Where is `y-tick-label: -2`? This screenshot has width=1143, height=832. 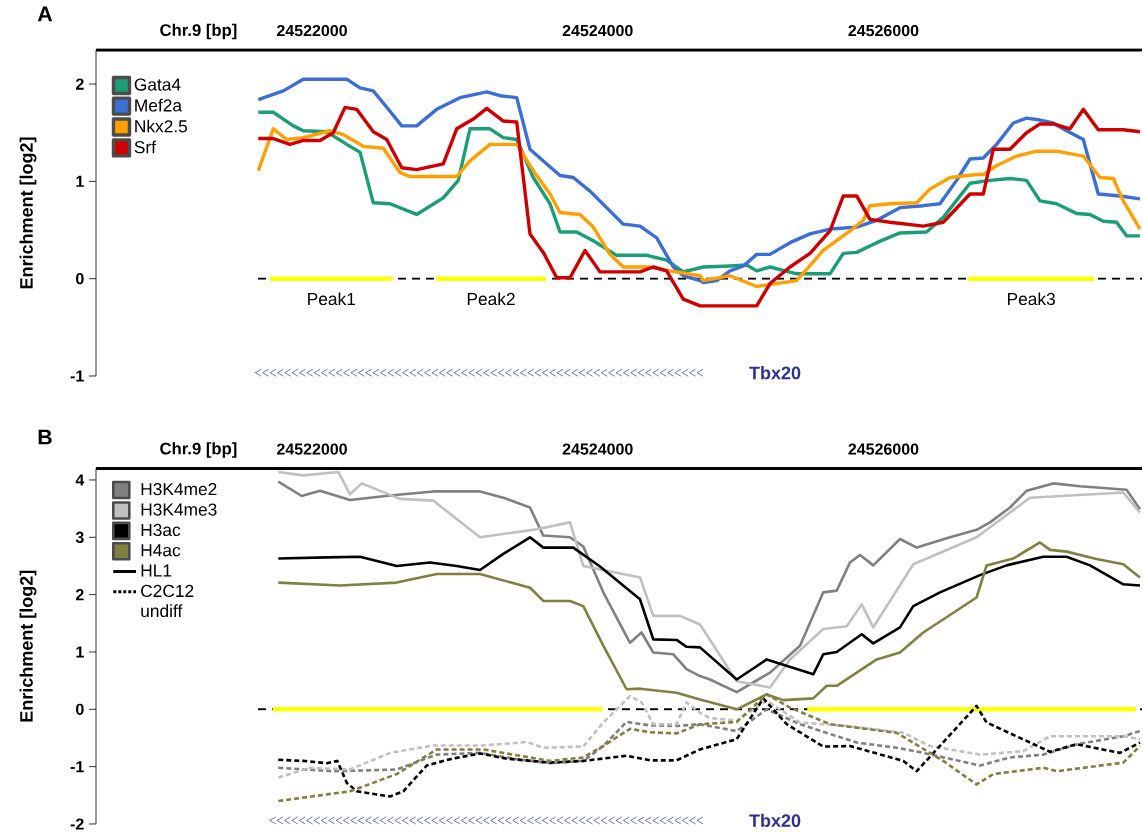
y-tick-label: -2 is located at coordinates (77, 824).